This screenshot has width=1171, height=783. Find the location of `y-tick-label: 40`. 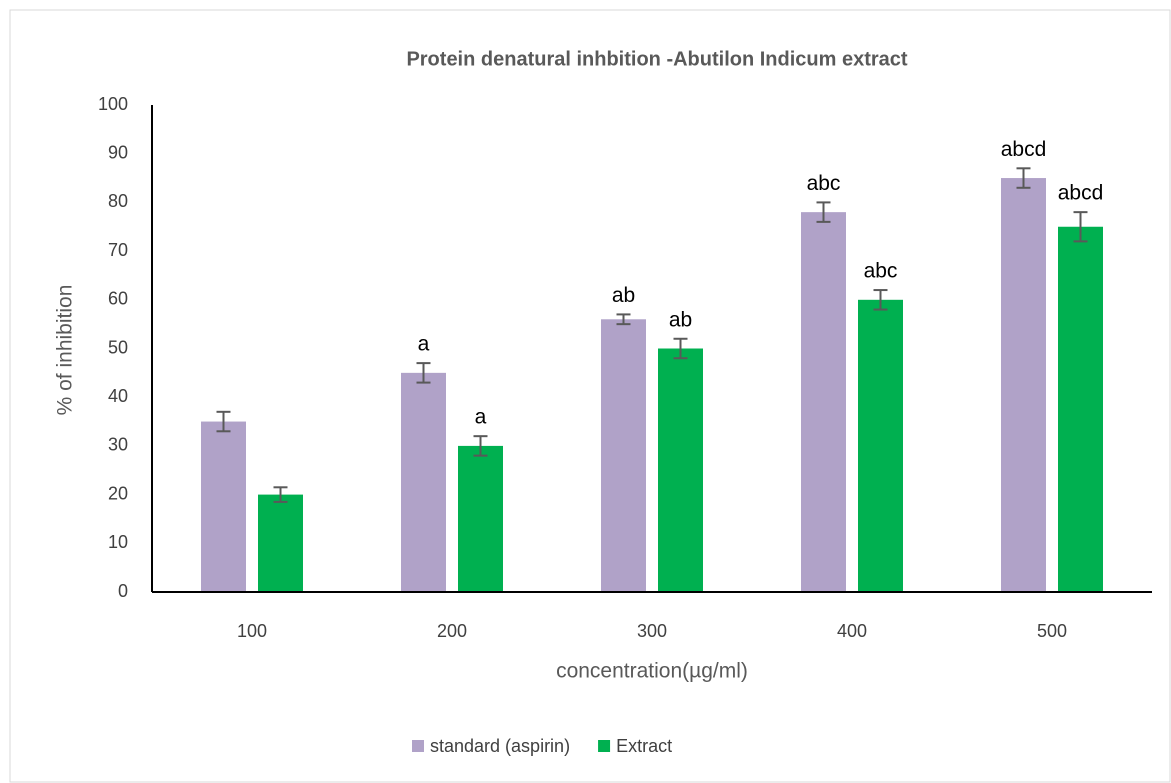

y-tick-label: 40 is located at coordinates (118, 396).